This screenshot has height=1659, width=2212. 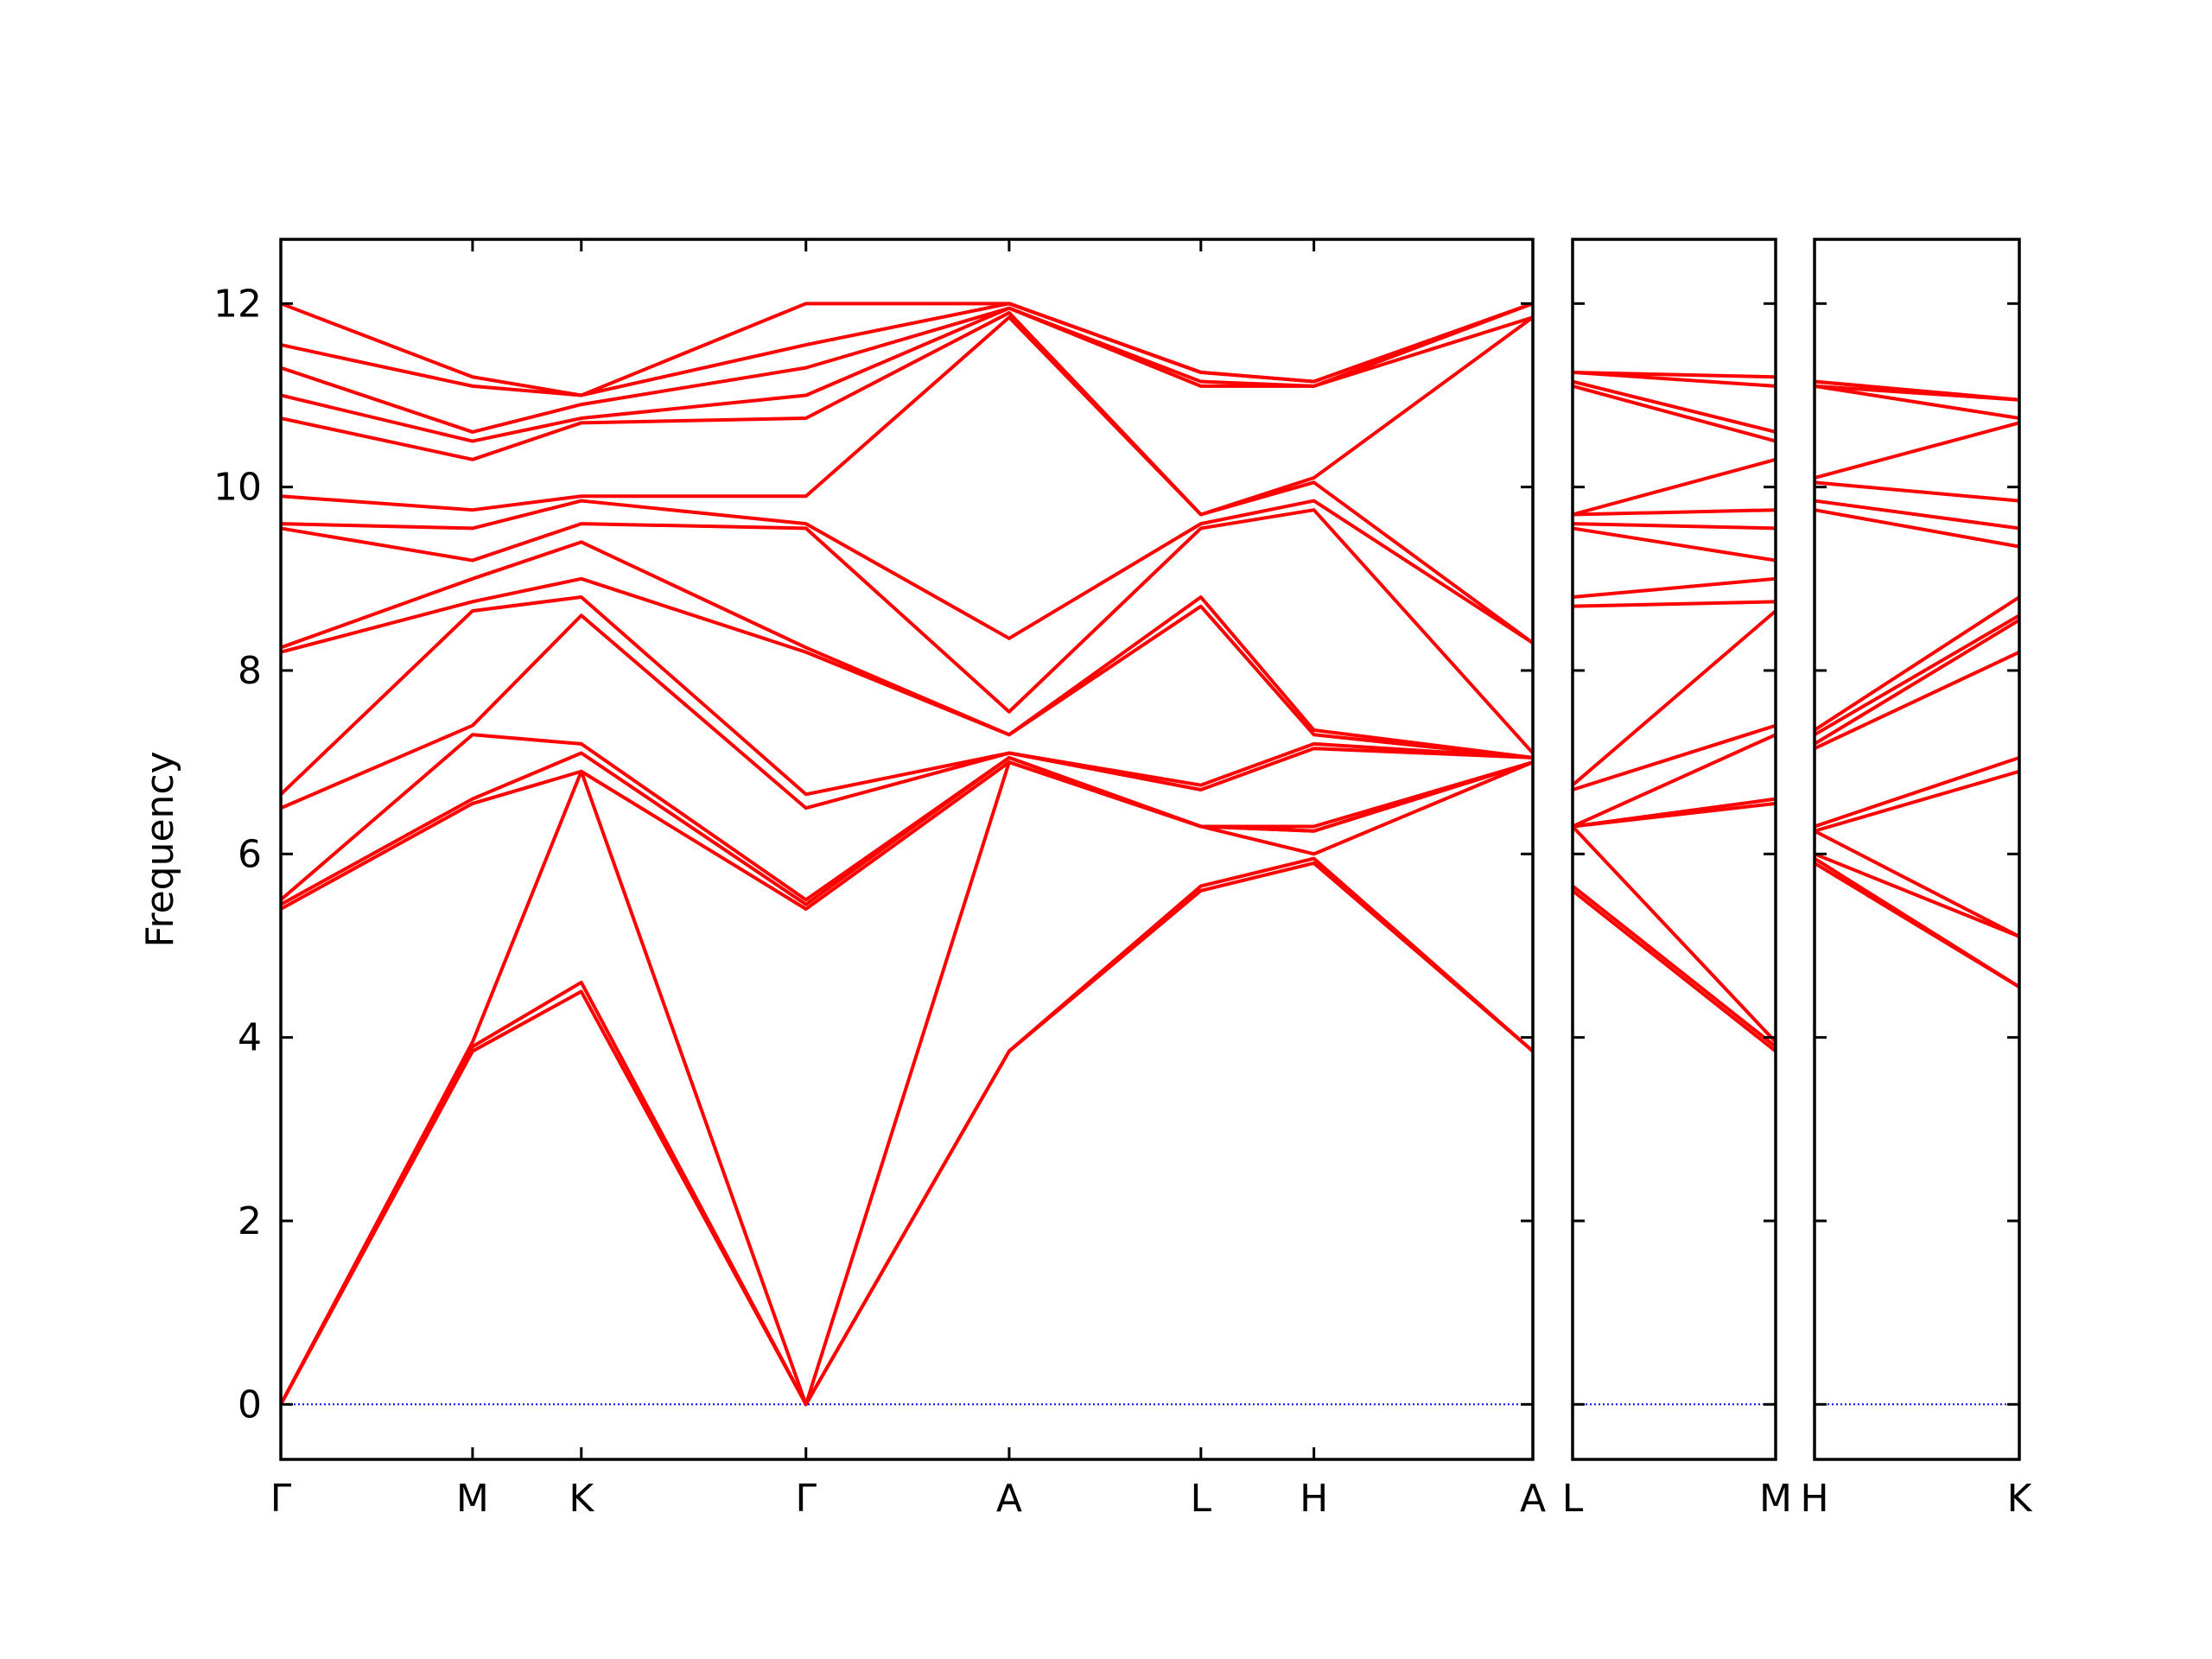 I want to click on y-tick-label: 2, so click(x=250, y=1221).